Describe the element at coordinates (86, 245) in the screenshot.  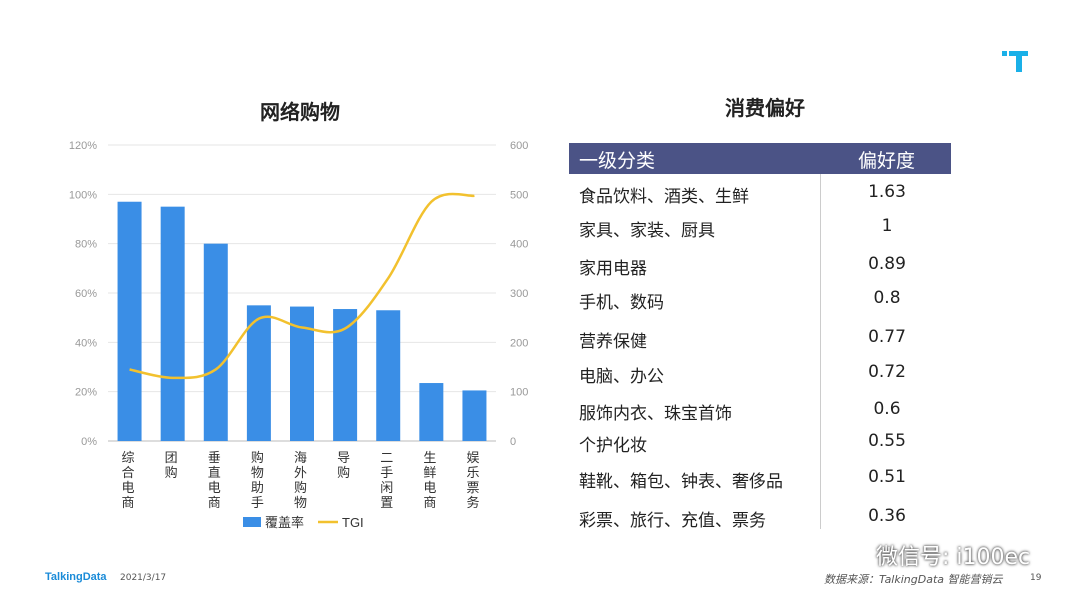
I see `left-axis-tick-label: 80%` at that location.